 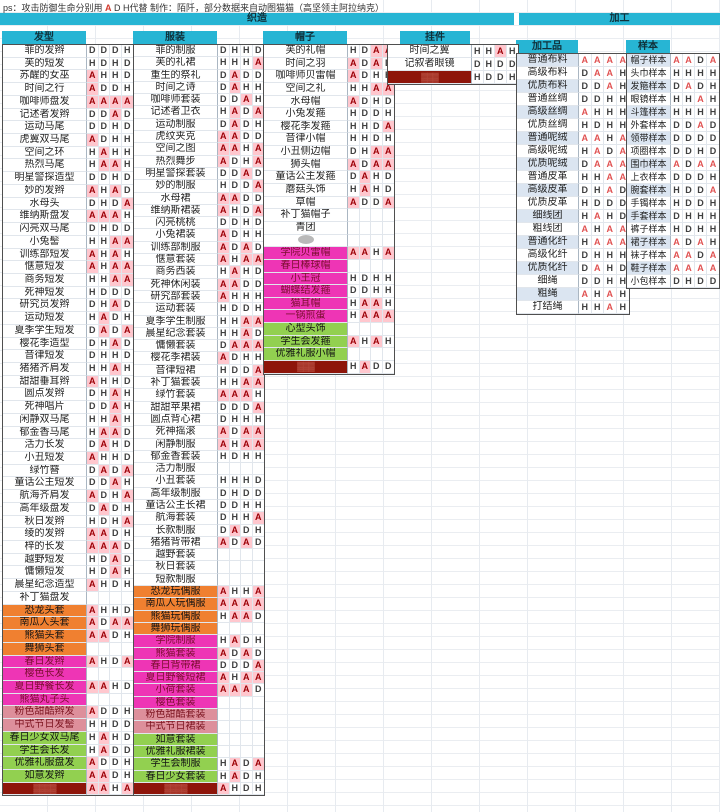 What do you see at coordinates (649, 216) in the screenshot?
I see `item-name-cell: 手套样本` at bounding box center [649, 216].